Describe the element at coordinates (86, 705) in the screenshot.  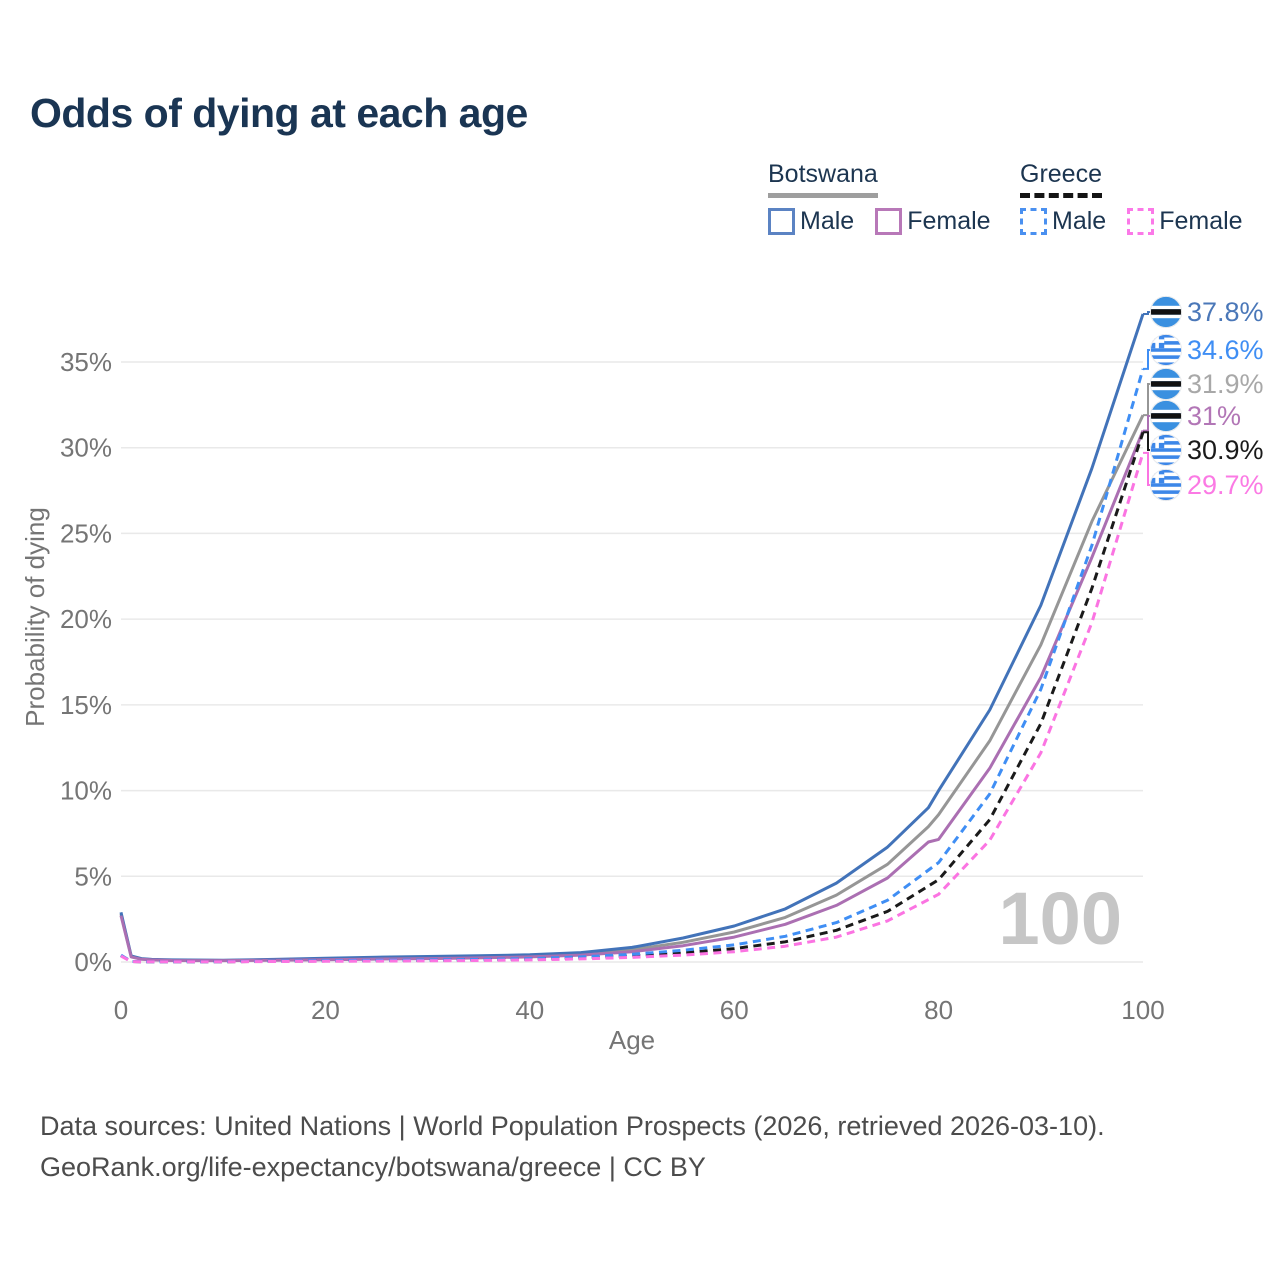
I see `y-tick-label: 15%` at that location.